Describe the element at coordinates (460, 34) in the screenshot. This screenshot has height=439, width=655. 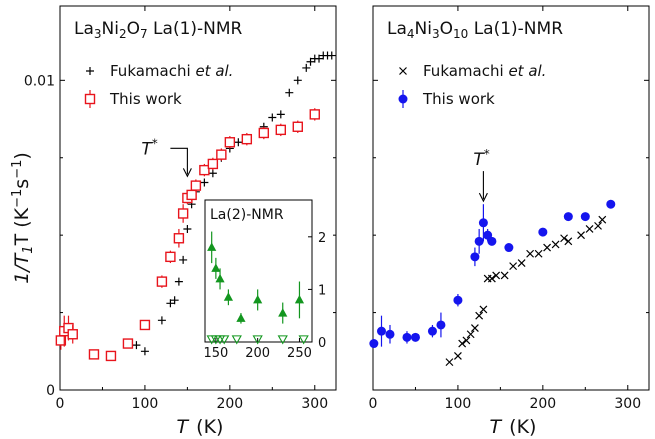
I see `panel-title-part: 10` at that location.